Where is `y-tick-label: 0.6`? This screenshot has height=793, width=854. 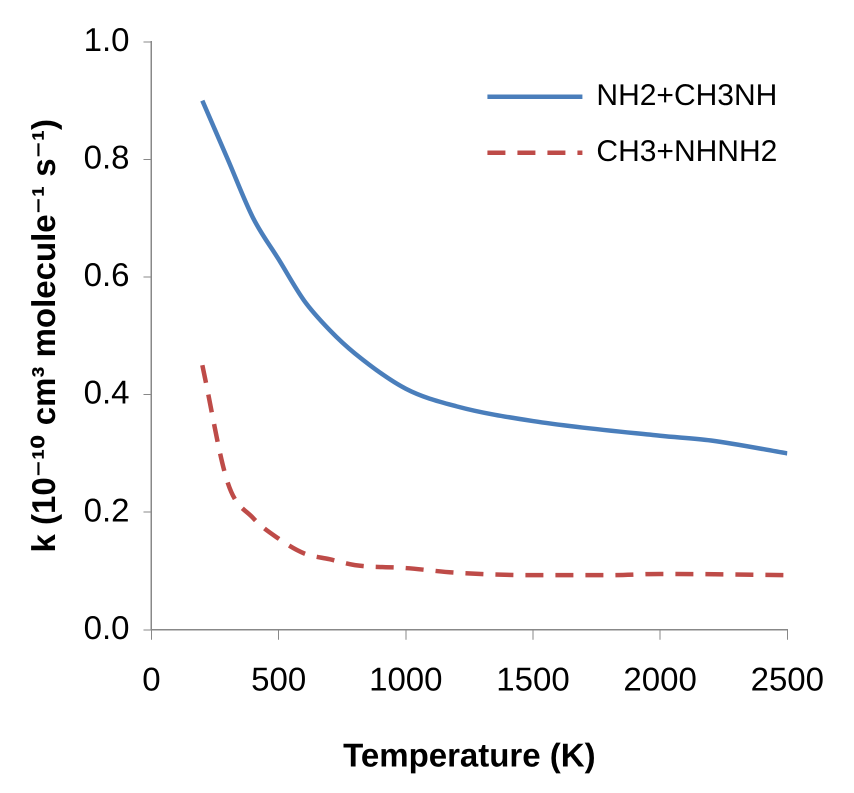
y-tick-label: 0.6 is located at coordinates (107, 275).